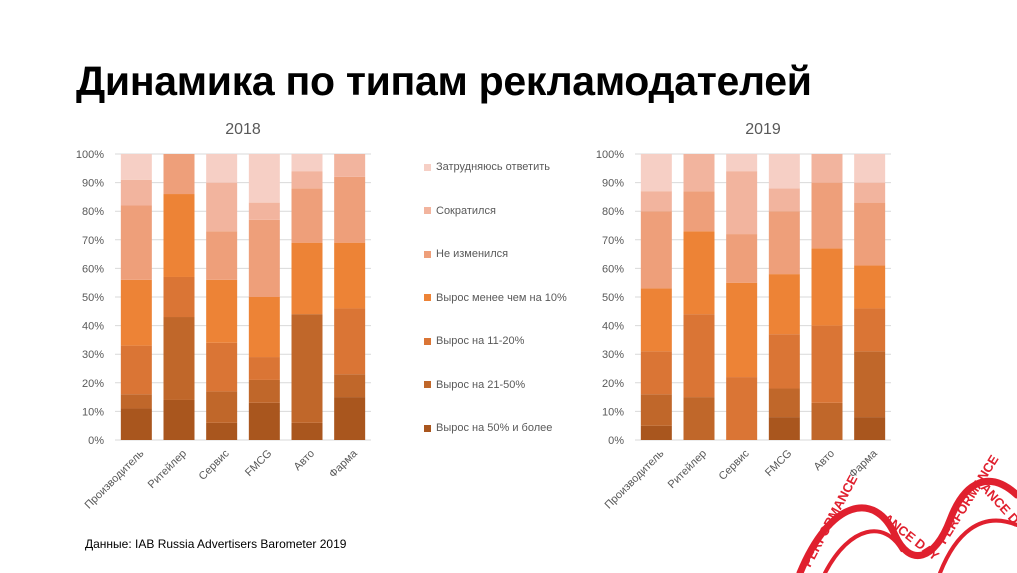 The height and width of the screenshot is (573, 1017). Describe the element at coordinates (495, 298) in the screenshot. I see `legend-item: Вырос менее чем на 10%` at that location.